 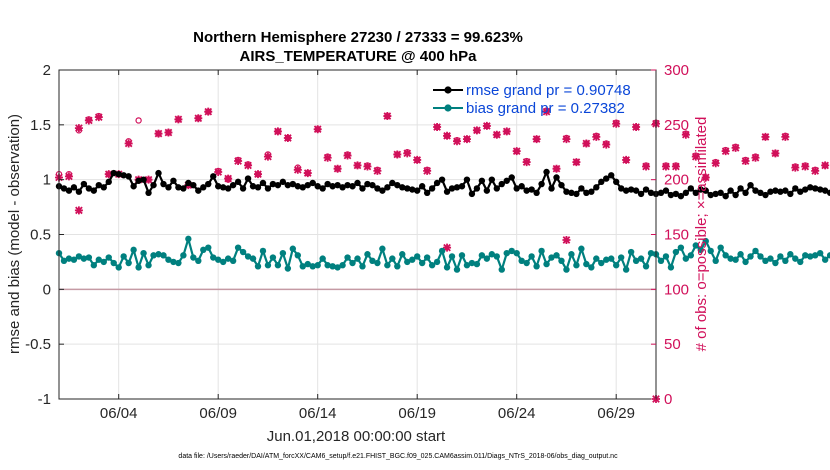 I want to click on x-tick-label: 06/14, so click(x=318, y=413).